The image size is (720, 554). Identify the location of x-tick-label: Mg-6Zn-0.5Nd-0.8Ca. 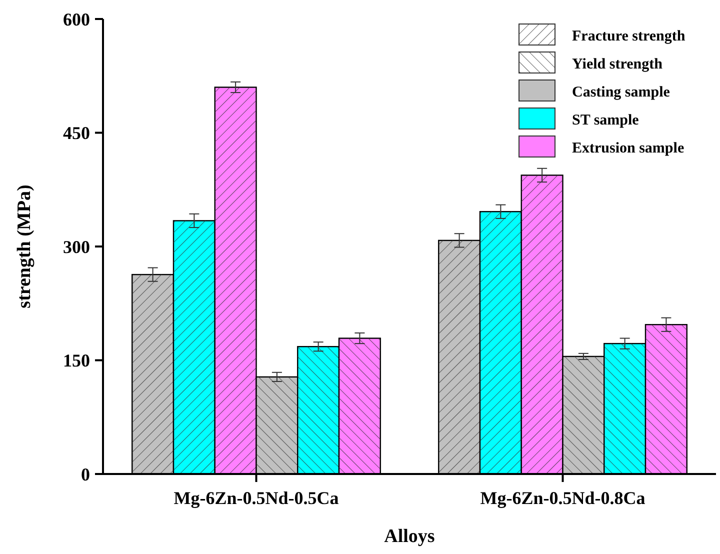
(563, 498).